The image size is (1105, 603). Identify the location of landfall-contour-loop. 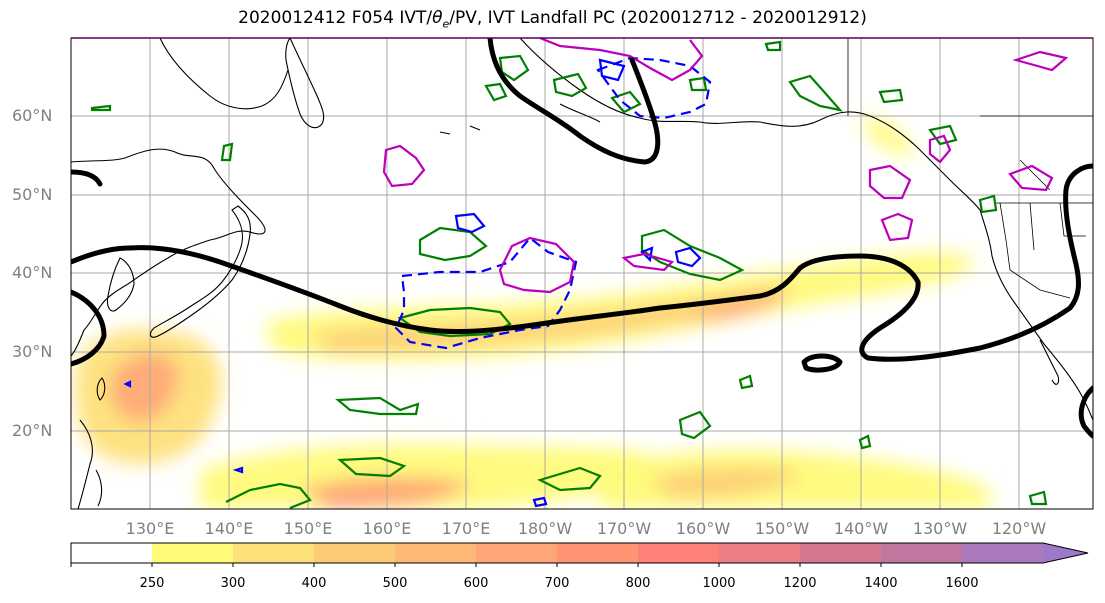
(822, 363).